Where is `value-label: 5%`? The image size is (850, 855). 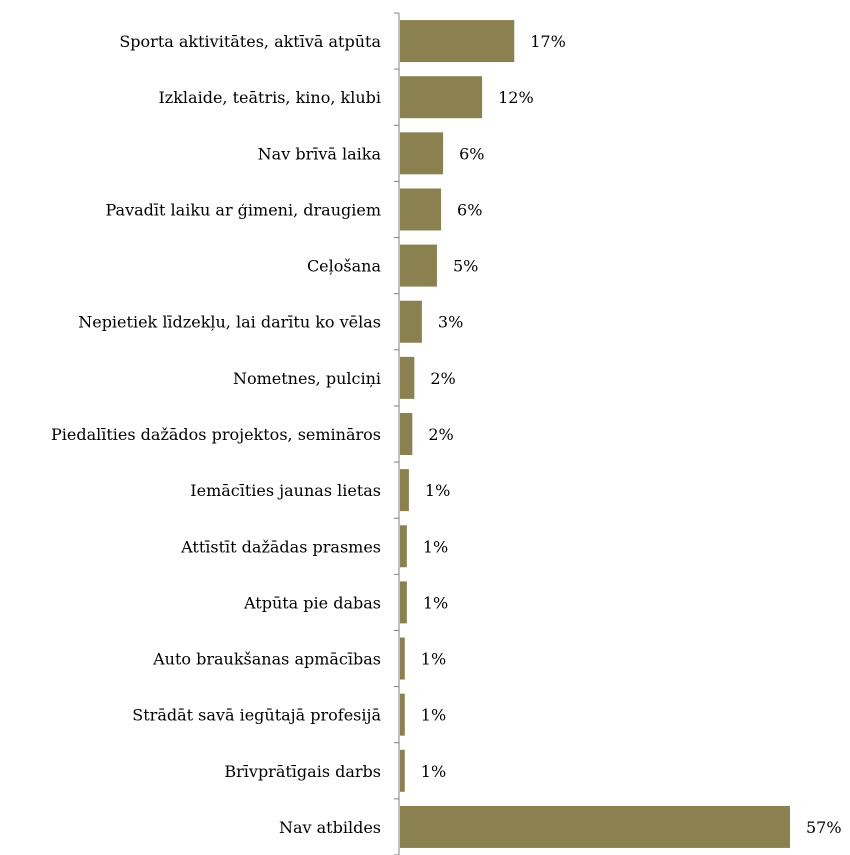 value-label: 5% is located at coordinates (465, 266).